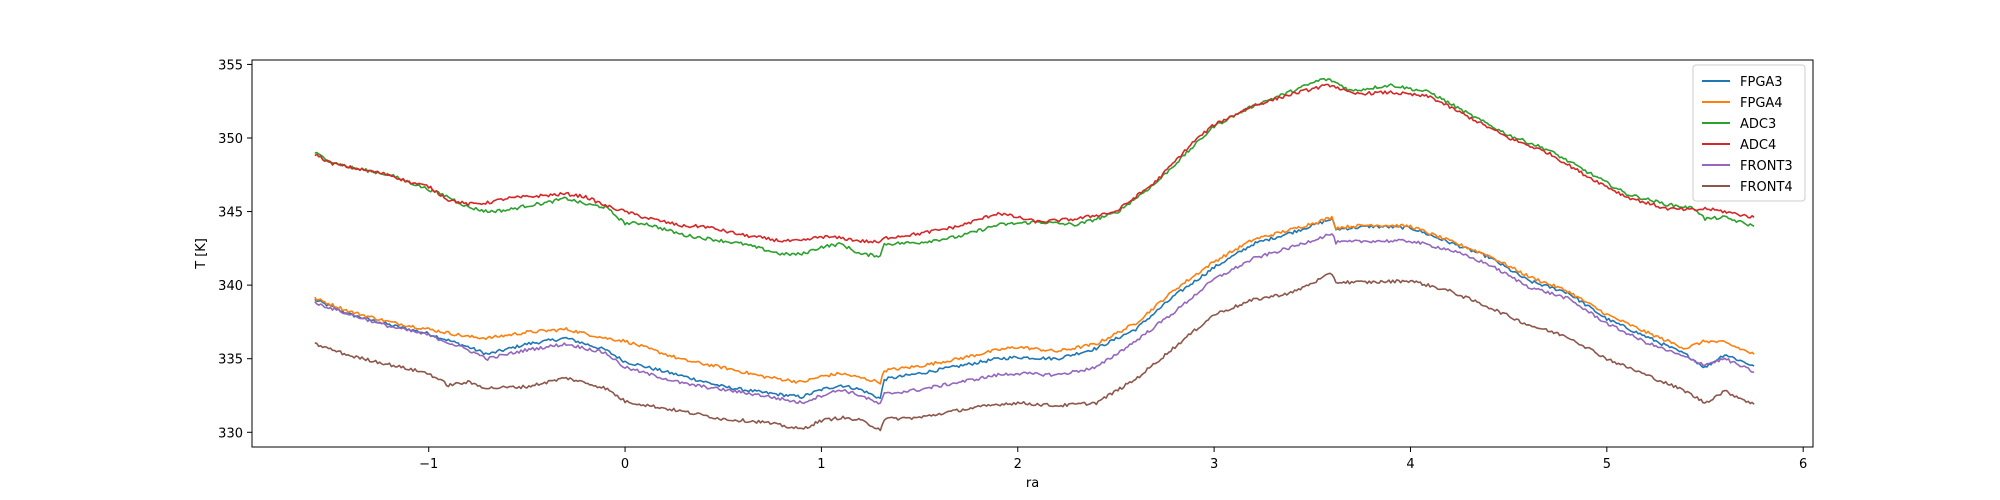  What do you see at coordinates (235, 249) in the screenshot?
I see `y-axis: 330 335 340 345 350 355` at bounding box center [235, 249].